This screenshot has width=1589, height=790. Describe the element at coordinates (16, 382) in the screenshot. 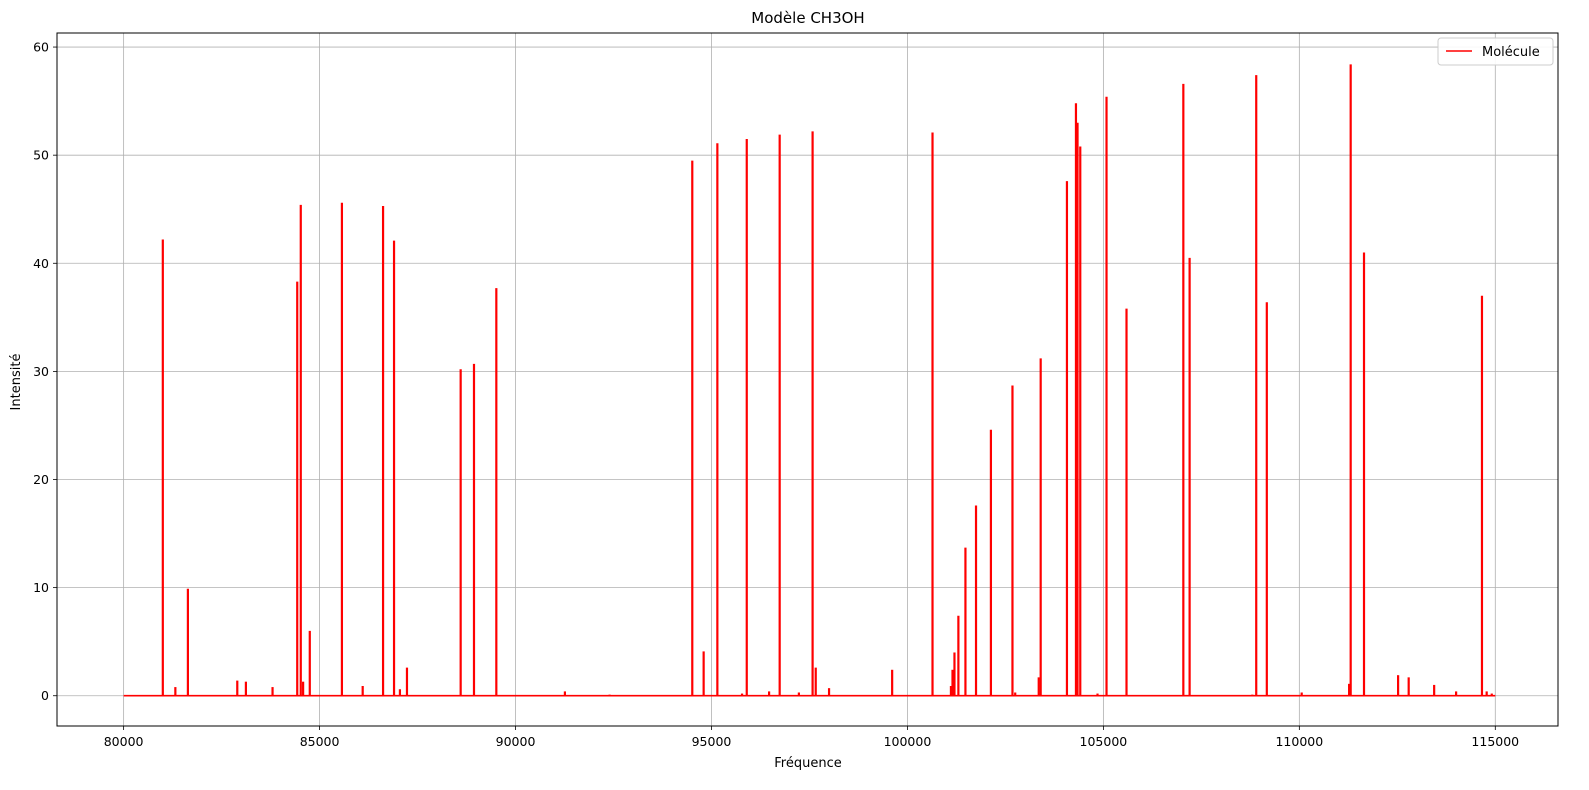

I see `y-axis-label: Intensité` at that location.